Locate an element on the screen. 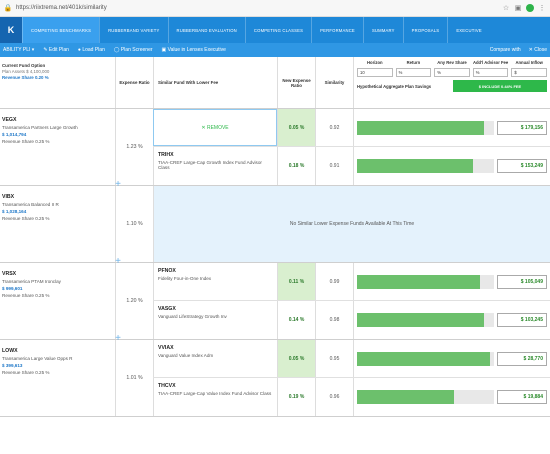 This screenshot has width=550, height=454. current-fund-amount: $ 399,613 is located at coordinates (12, 365).